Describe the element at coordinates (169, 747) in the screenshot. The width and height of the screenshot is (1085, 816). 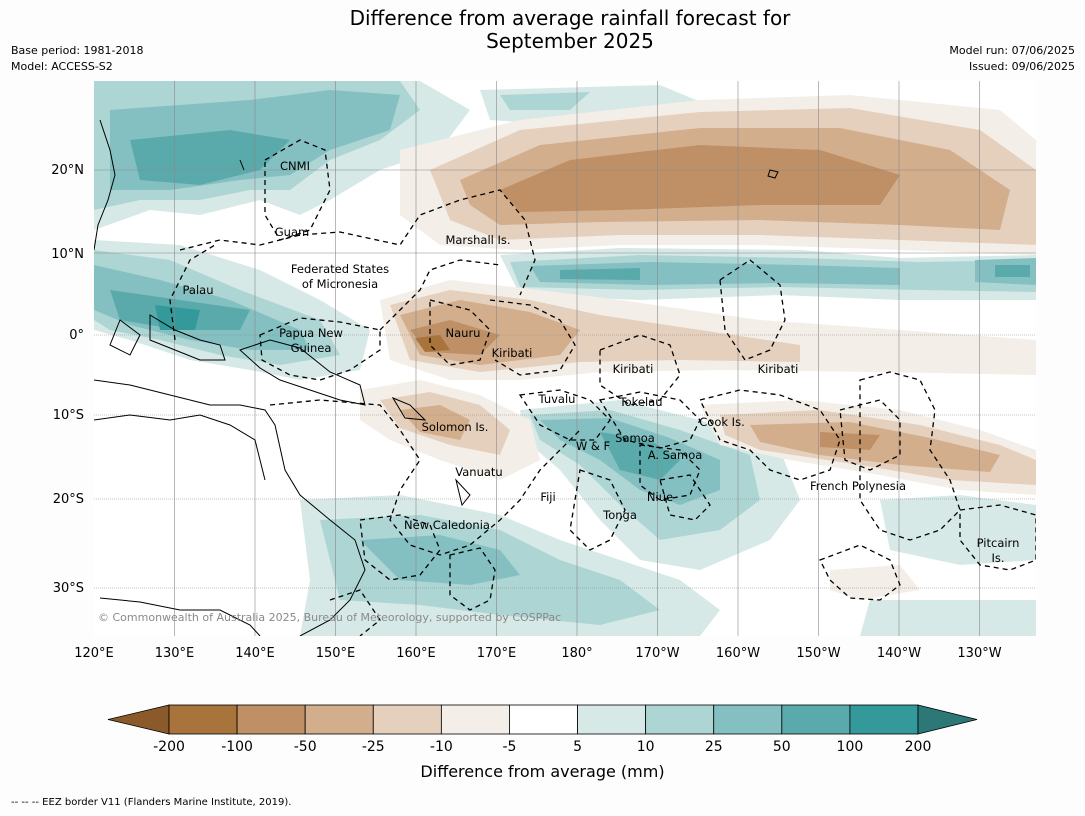
I see `colorbar-tick-label: -200` at that location.